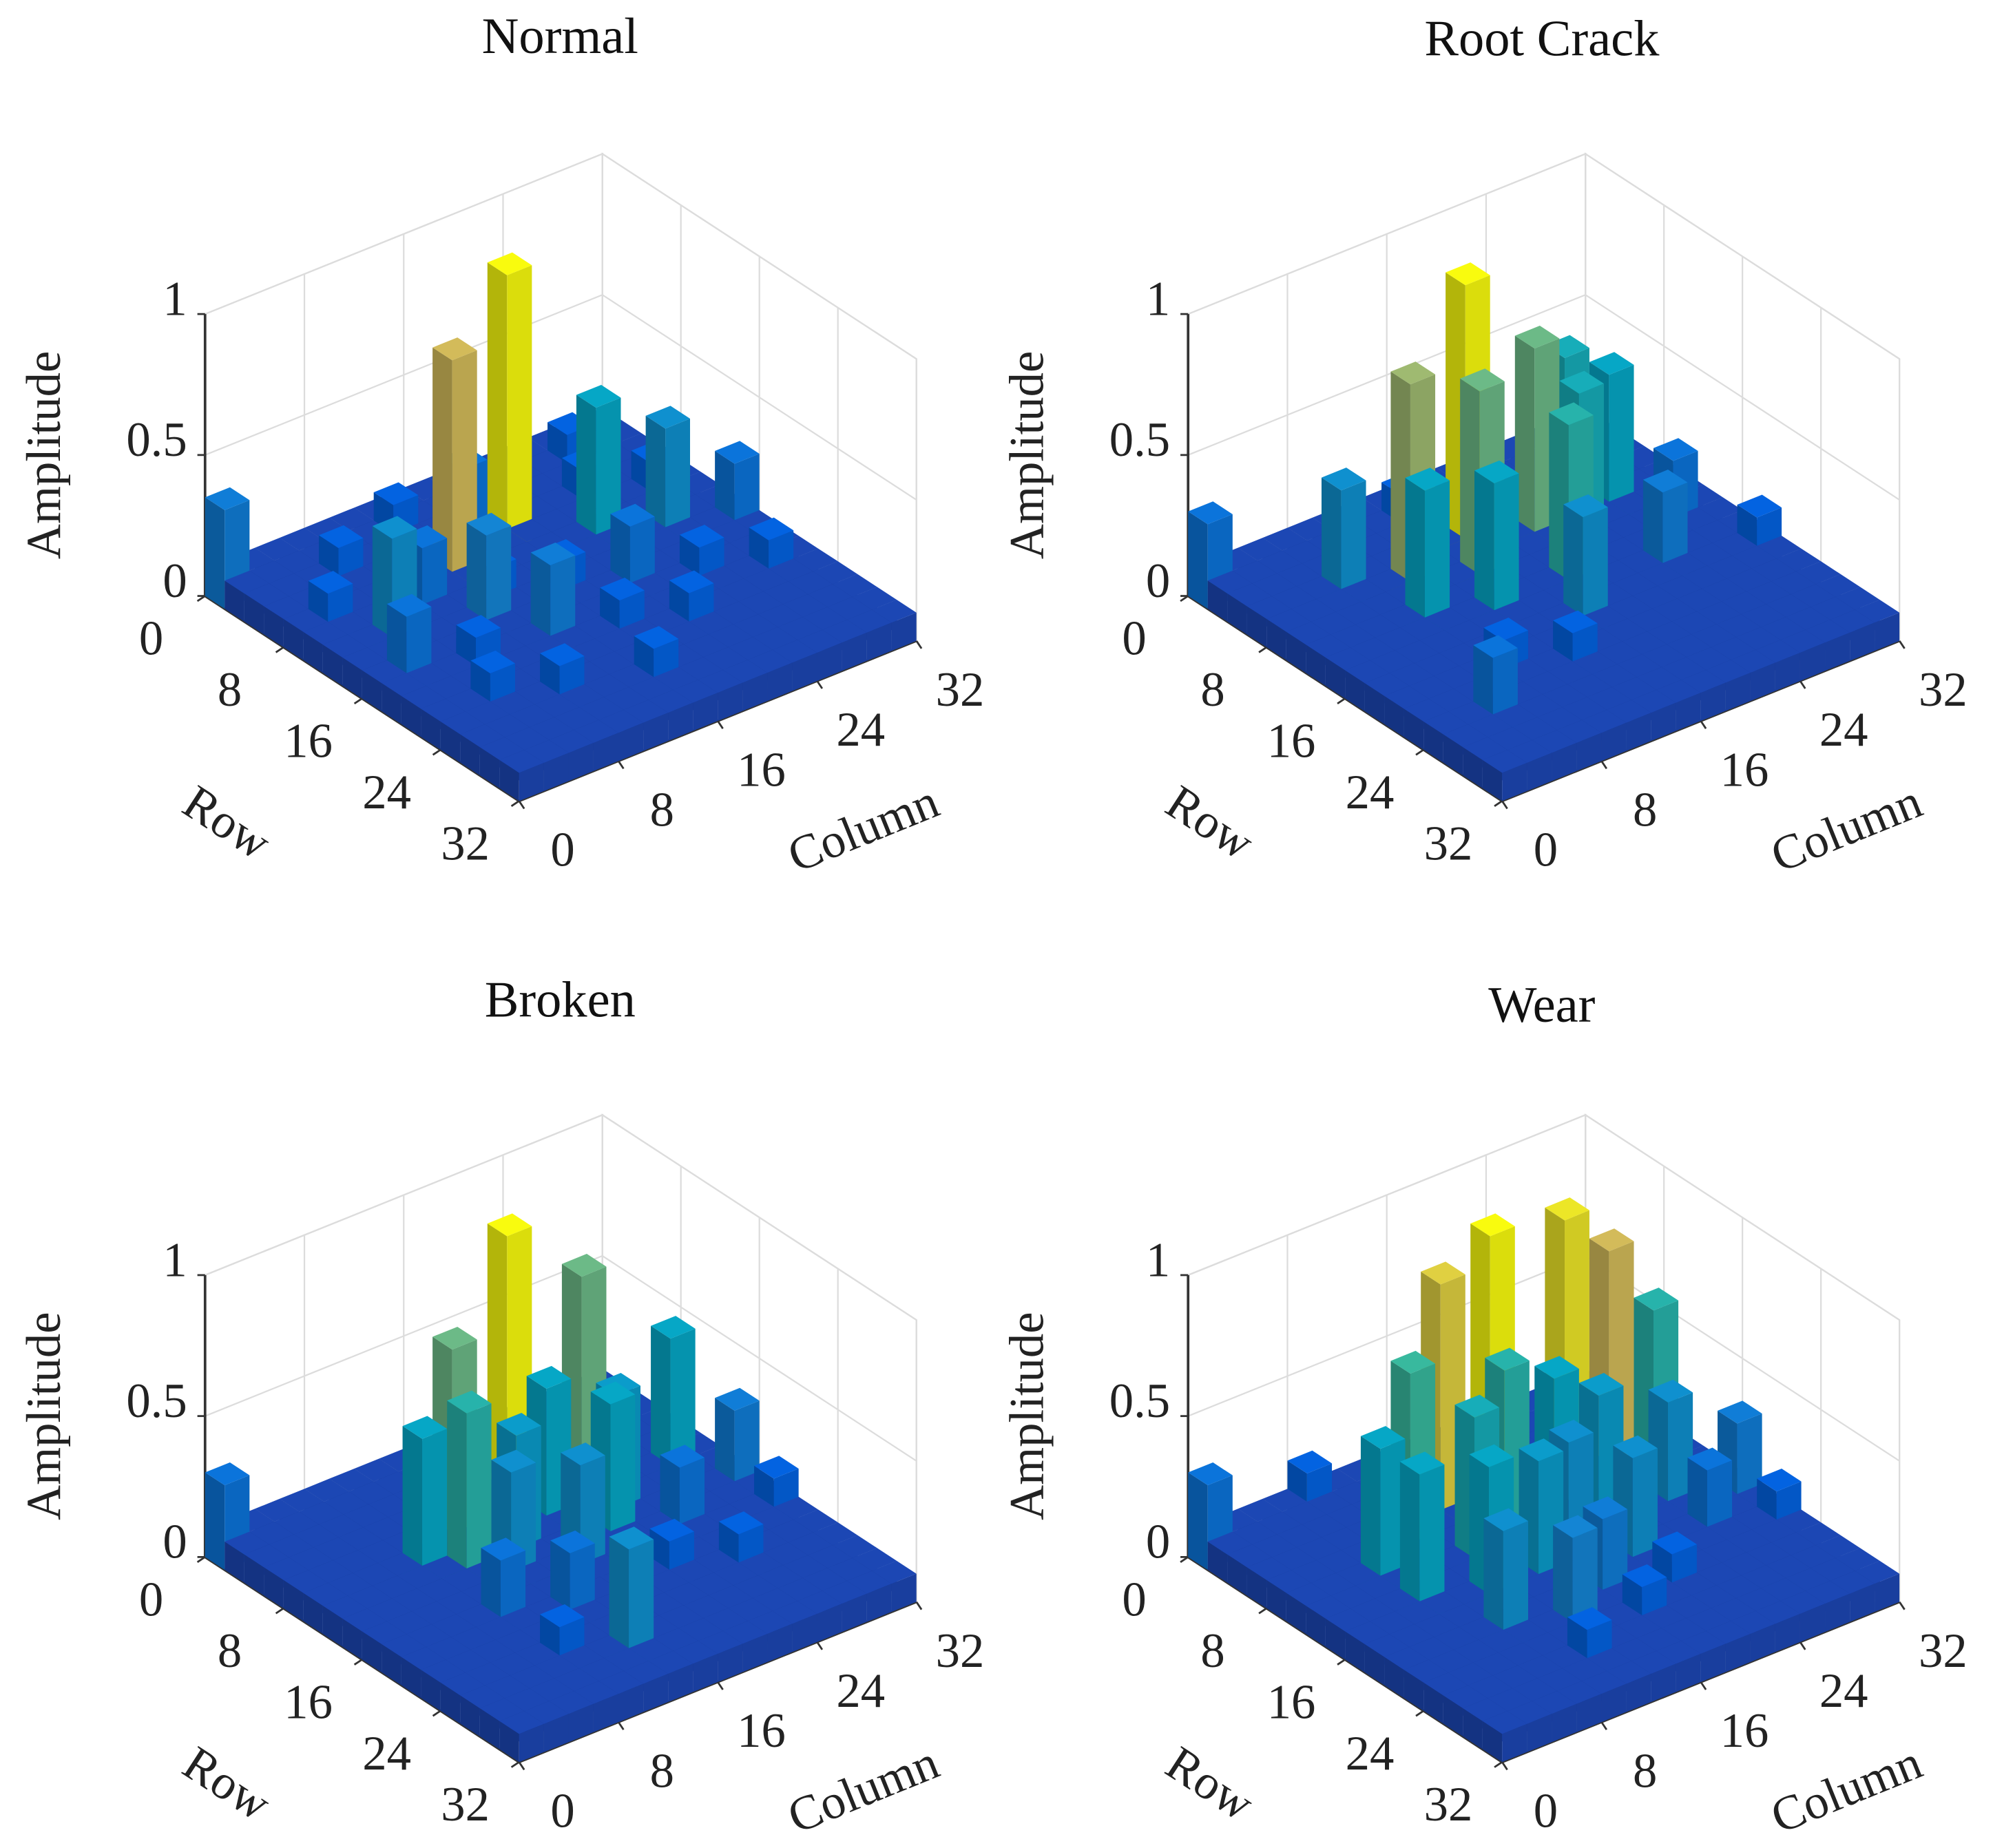 The height and width of the screenshot is (1848, 1993). What do you see at coordinates (961, 1651) in the screenshot?
I see `x-tick-label: 32` at bounding box center [961, 1651].